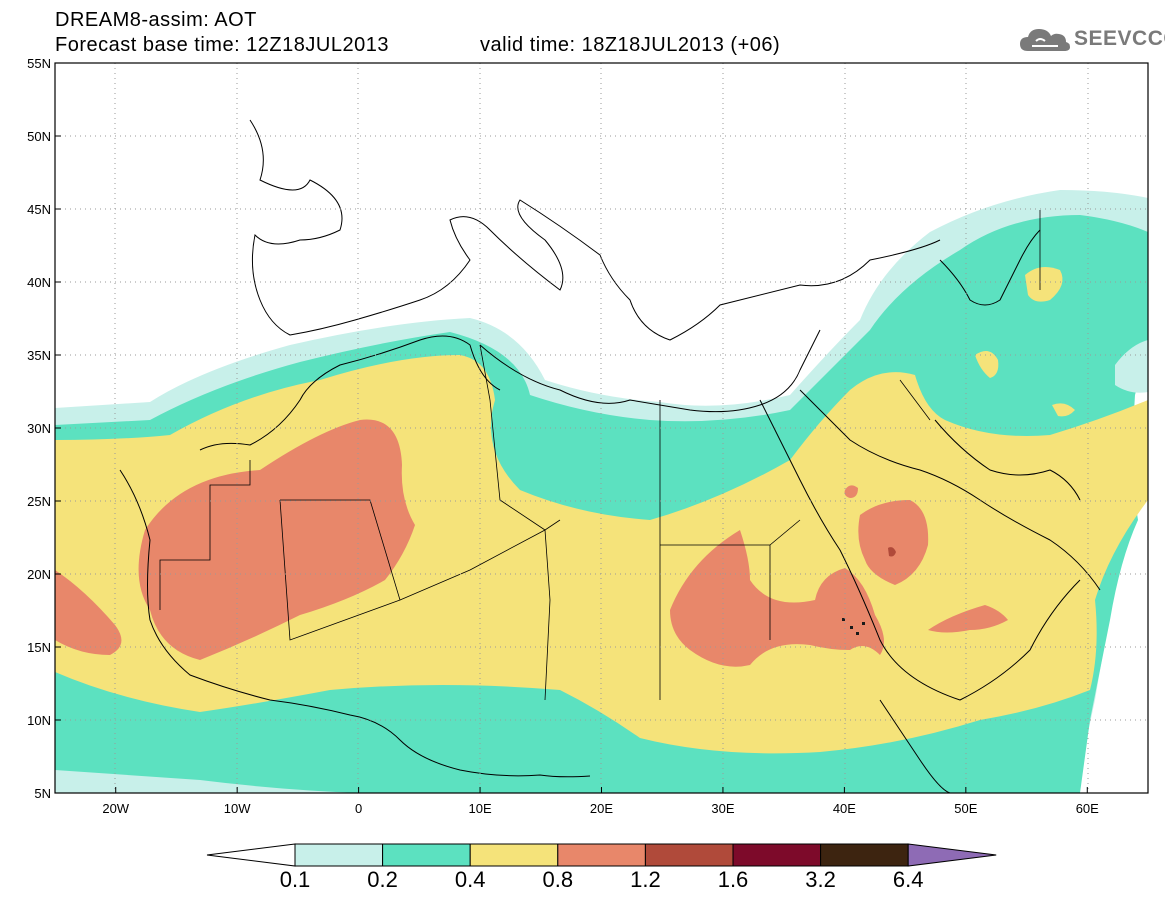 Image resolution: width=1165 pixels, height=905 pixels. Describe the element at coordinates (382, 879) in the screenshot. I see `colorbar-label: 0.2` at that location.